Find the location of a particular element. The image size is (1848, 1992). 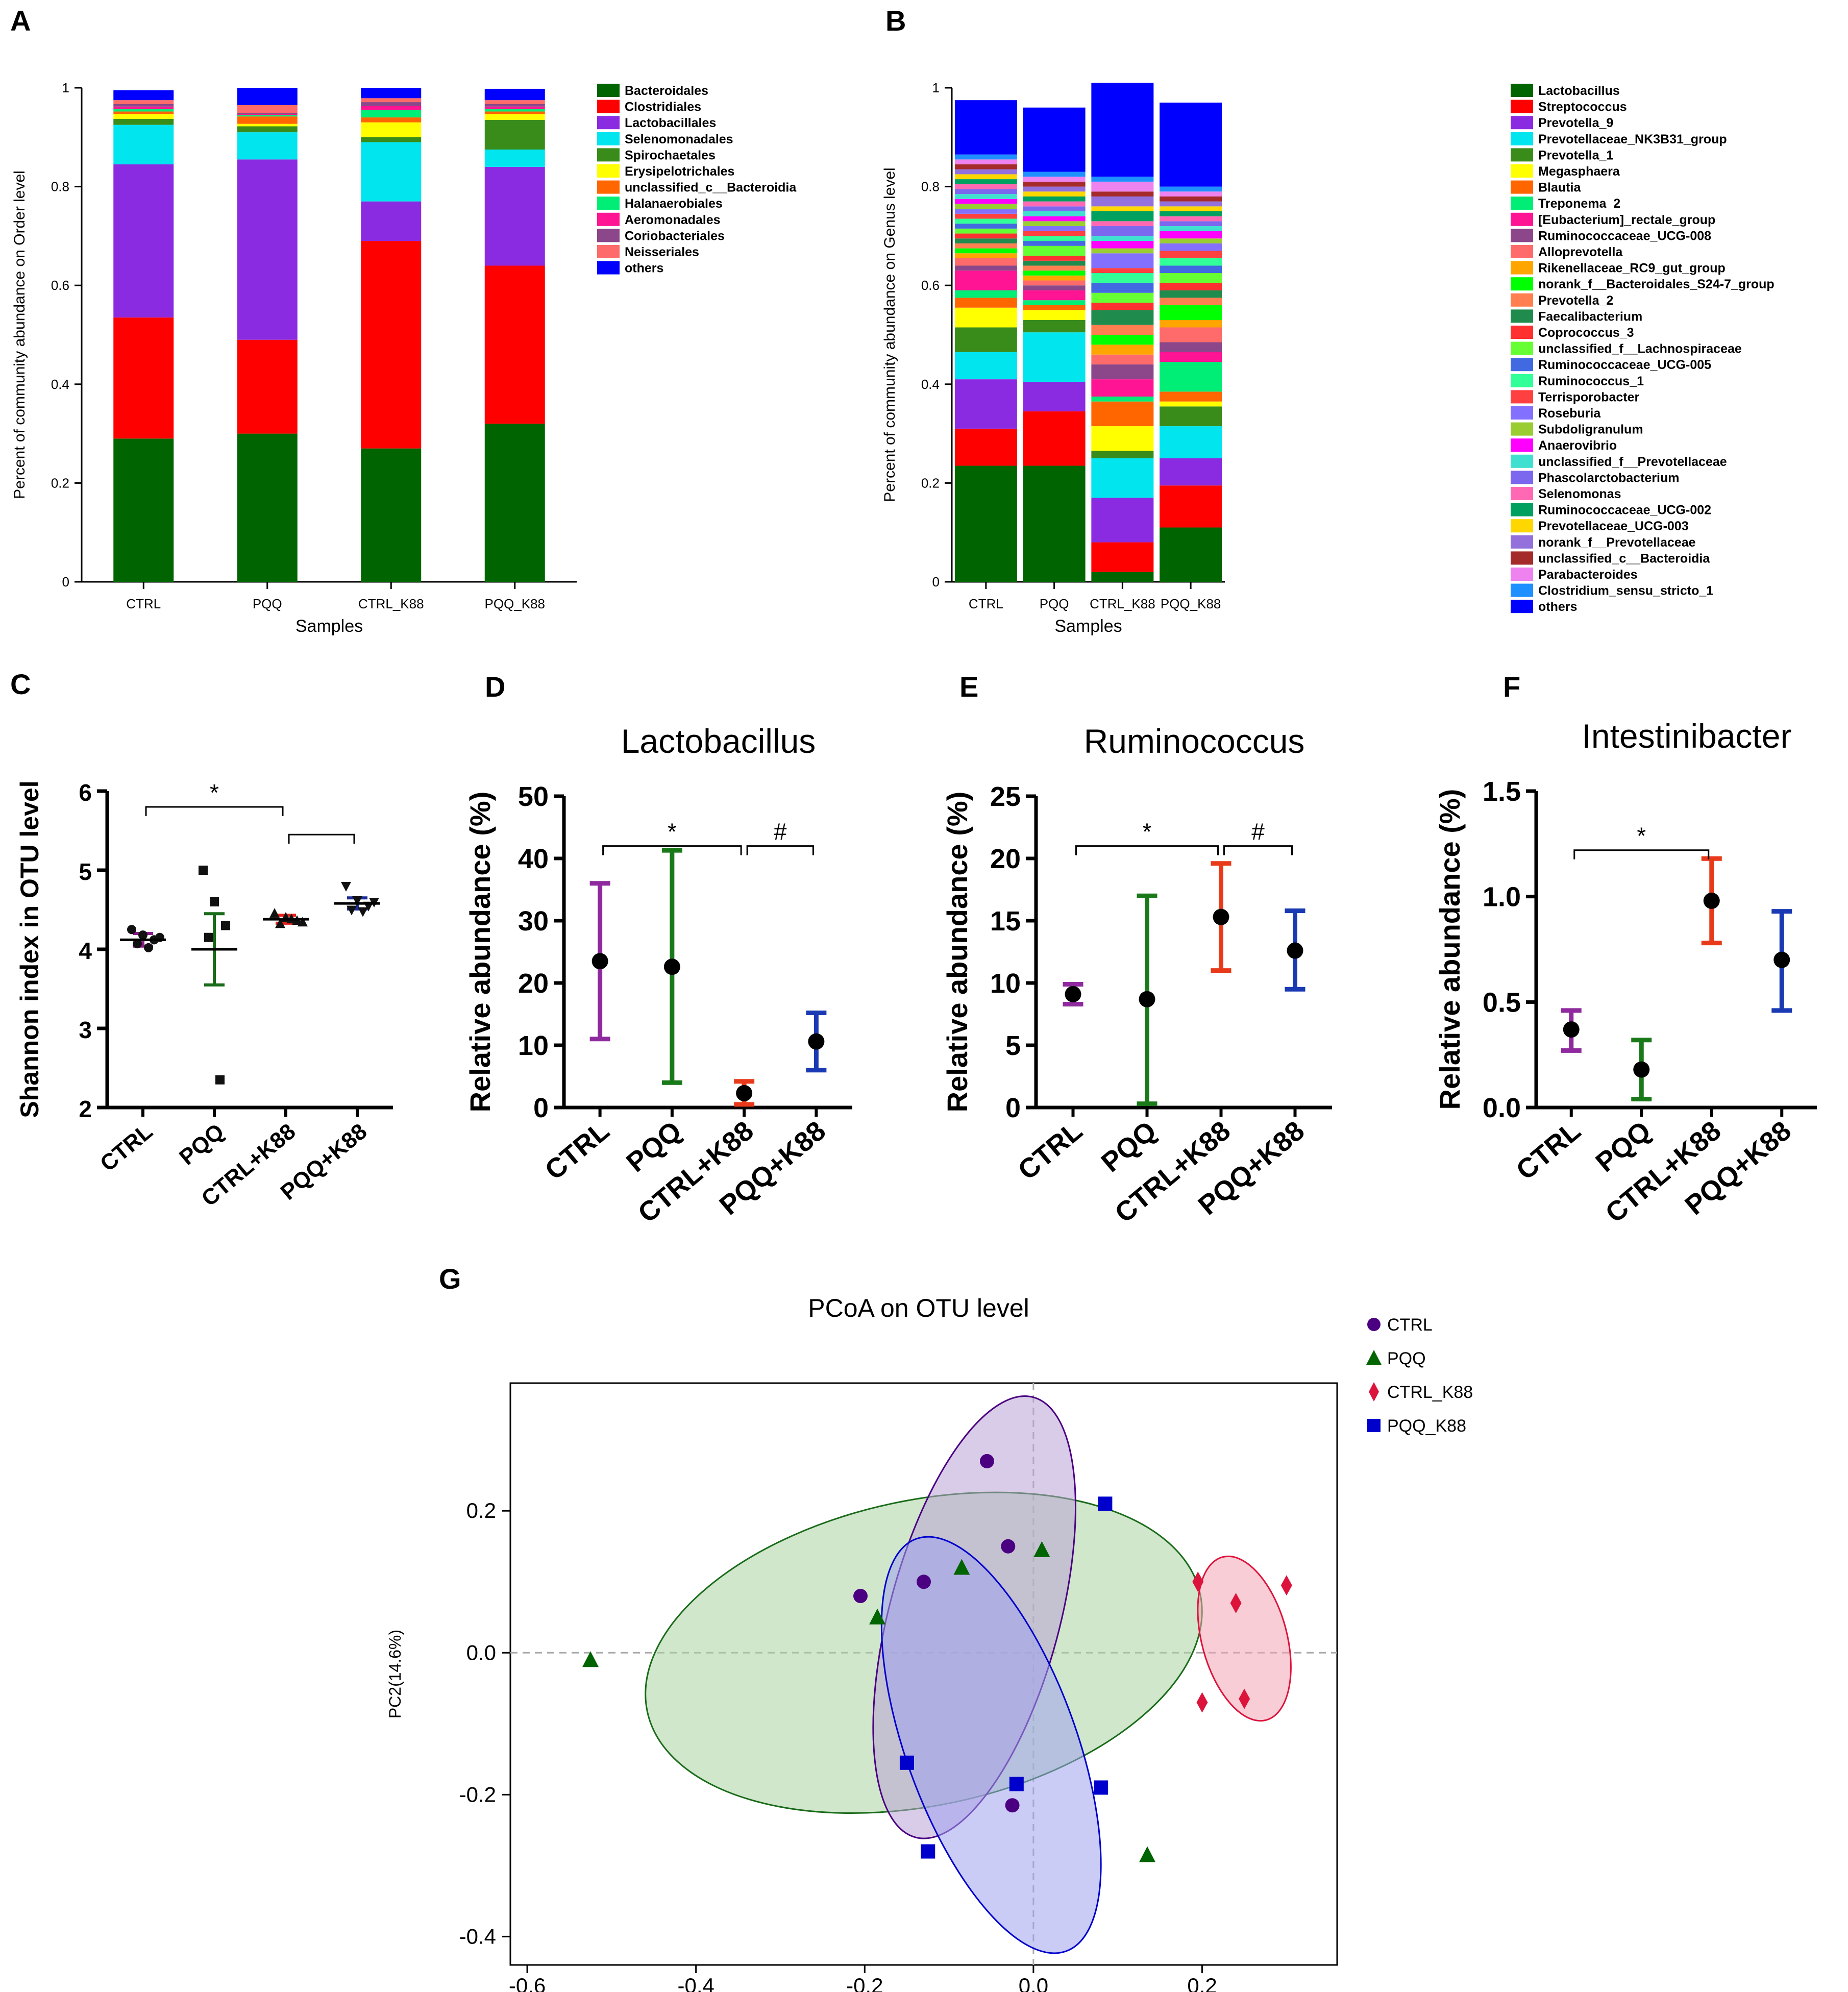

panel-d-significance-bracket is located at coordinates (672, 850).